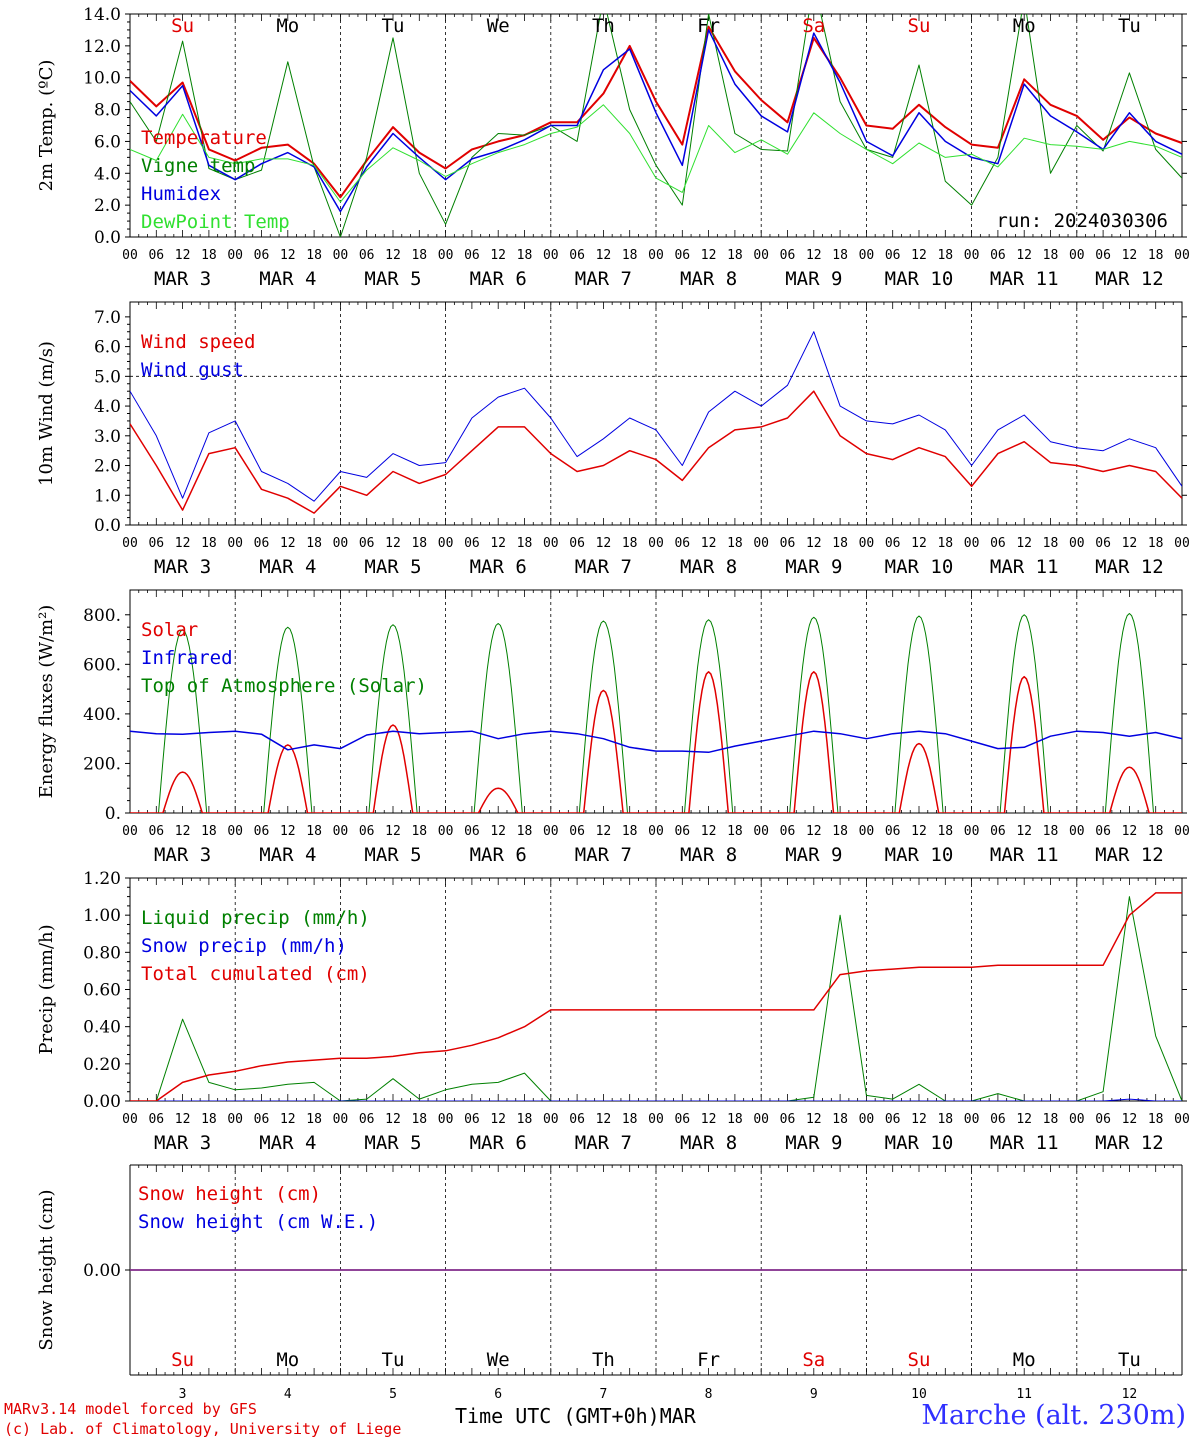 This screenshot has width=1194, height=1440. What do you see at coordinates (1129, 567) in the screenshot?
I see `date-label: MAR 12` at bounding box center [1129, 567].